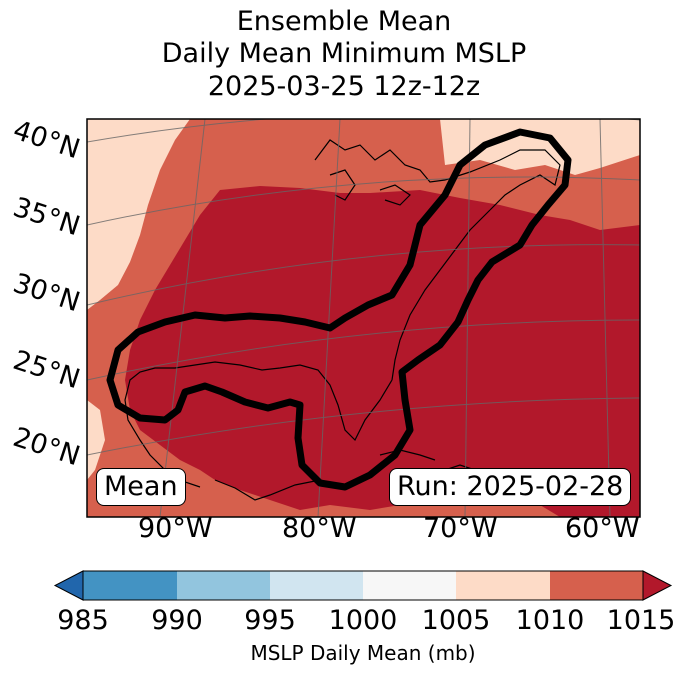  What do you see at coordinates (344, 53) in the screenshot?
I see `title-line-2: Daily Mean Minimum MSLP` at bounding box center [344, 53].